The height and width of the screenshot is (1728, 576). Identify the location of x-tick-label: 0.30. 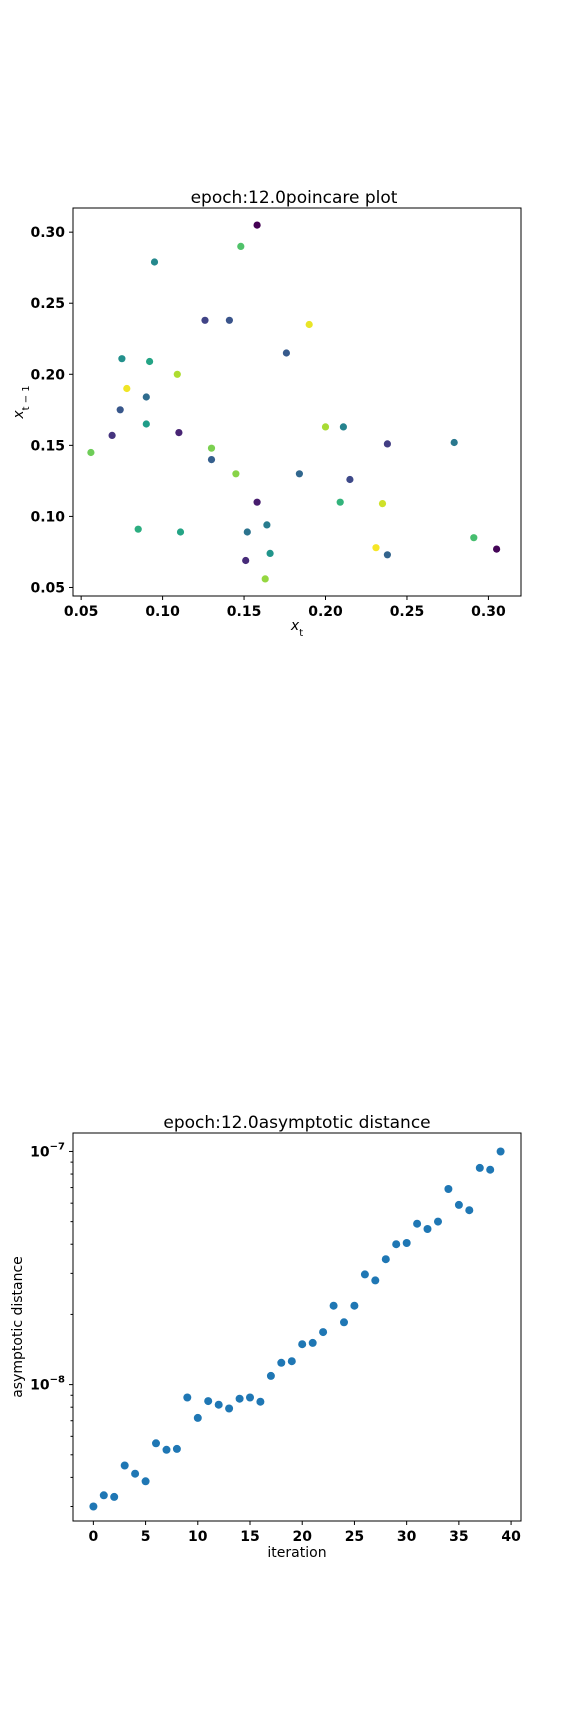
(488, 612).